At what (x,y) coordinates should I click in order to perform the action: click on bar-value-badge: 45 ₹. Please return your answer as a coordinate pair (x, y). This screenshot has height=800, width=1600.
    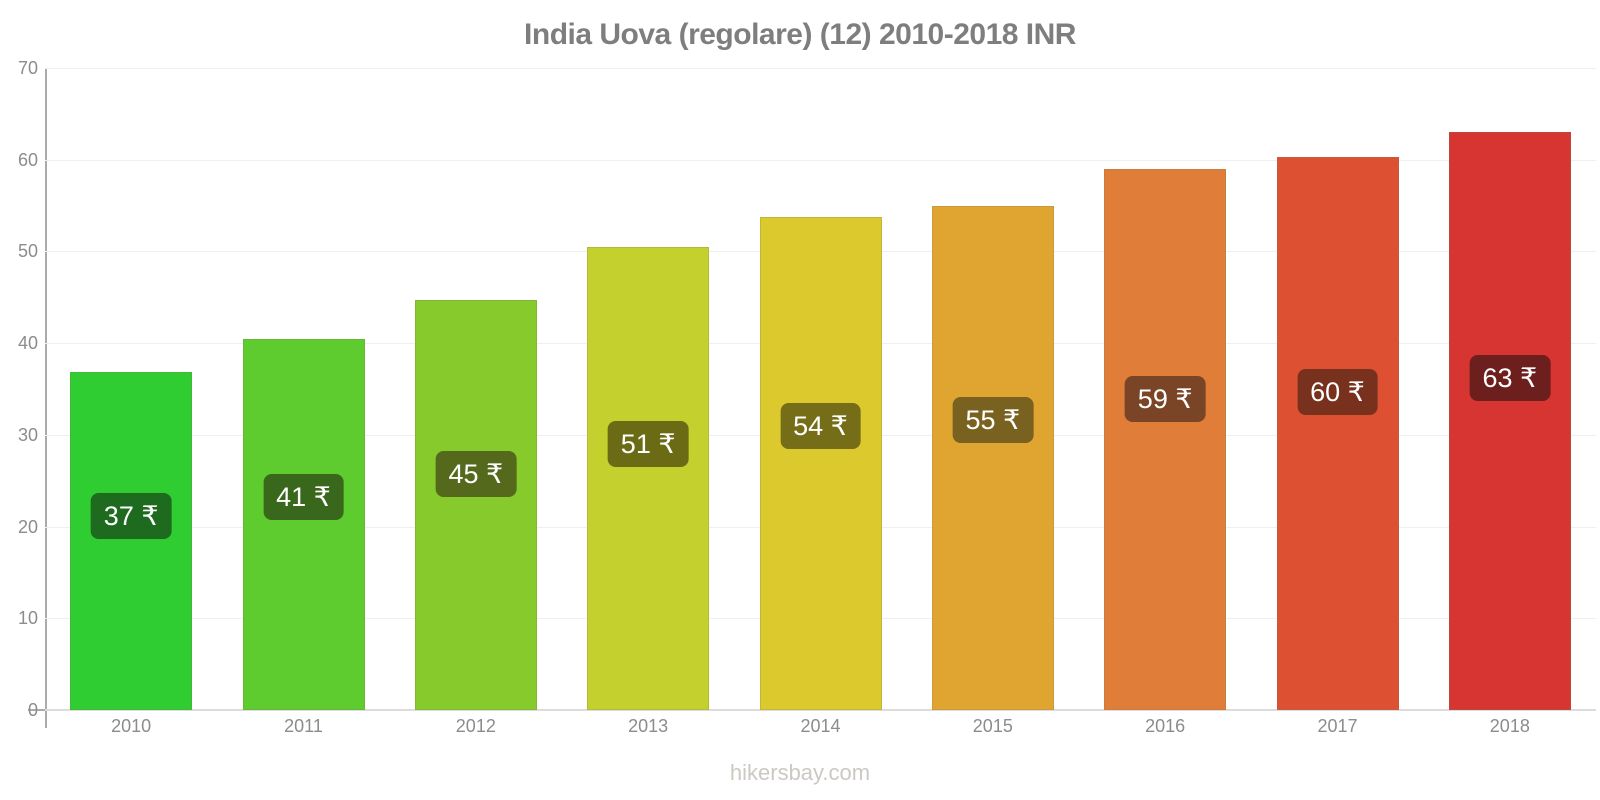
    Looking at the image, I should click on (476, 474).